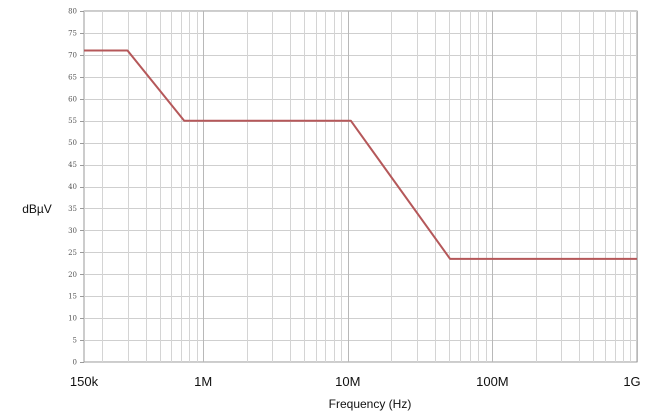 Image resolution: width=646 pixels, height=414 pixels. I want to click on y-tick-label: 10, so click(72, 319).